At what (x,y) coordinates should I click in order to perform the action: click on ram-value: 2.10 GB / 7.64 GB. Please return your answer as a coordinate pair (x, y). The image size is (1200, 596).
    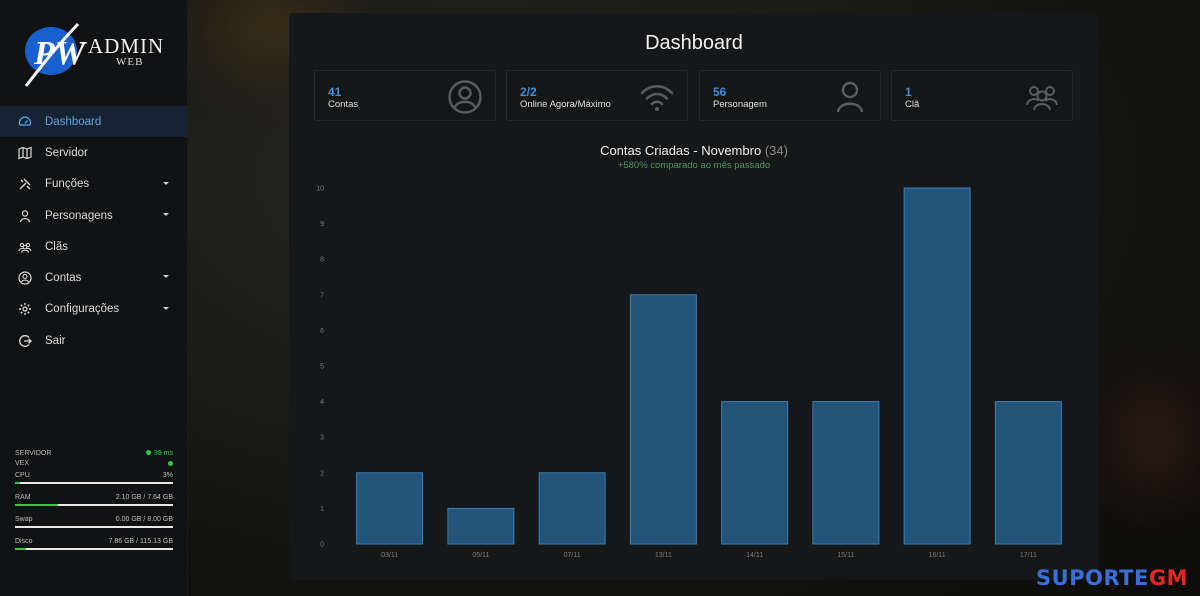
    Looking at the image, I should click on (144, 497).